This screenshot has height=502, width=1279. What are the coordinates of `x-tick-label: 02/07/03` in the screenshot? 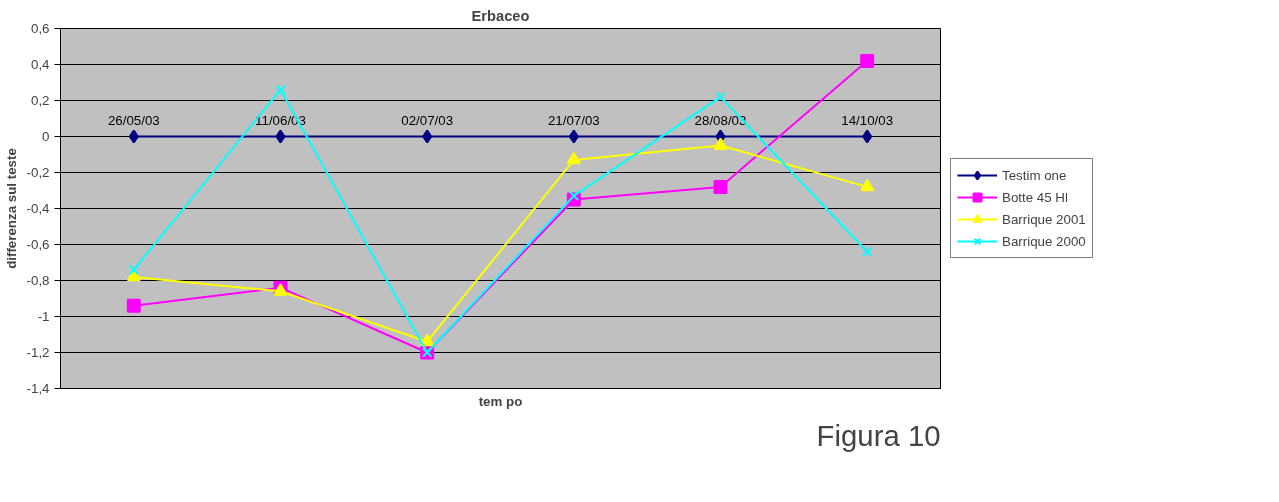 It's located at (427, 120).